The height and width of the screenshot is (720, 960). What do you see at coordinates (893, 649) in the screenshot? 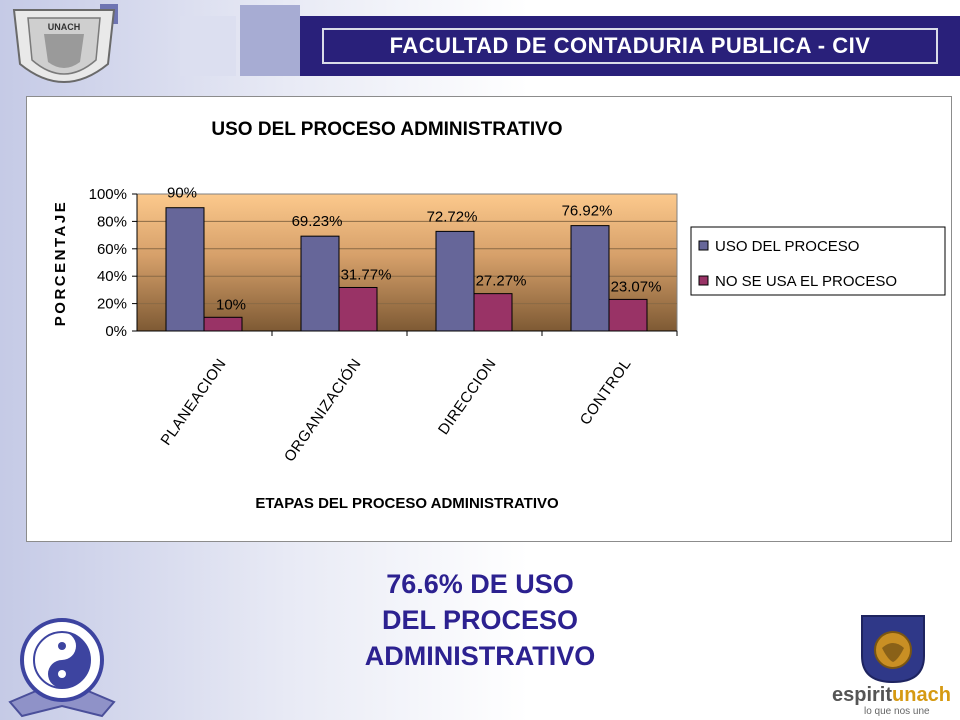
I see `espiritu-unach-shield-icon` at bounding box center [893, 649].